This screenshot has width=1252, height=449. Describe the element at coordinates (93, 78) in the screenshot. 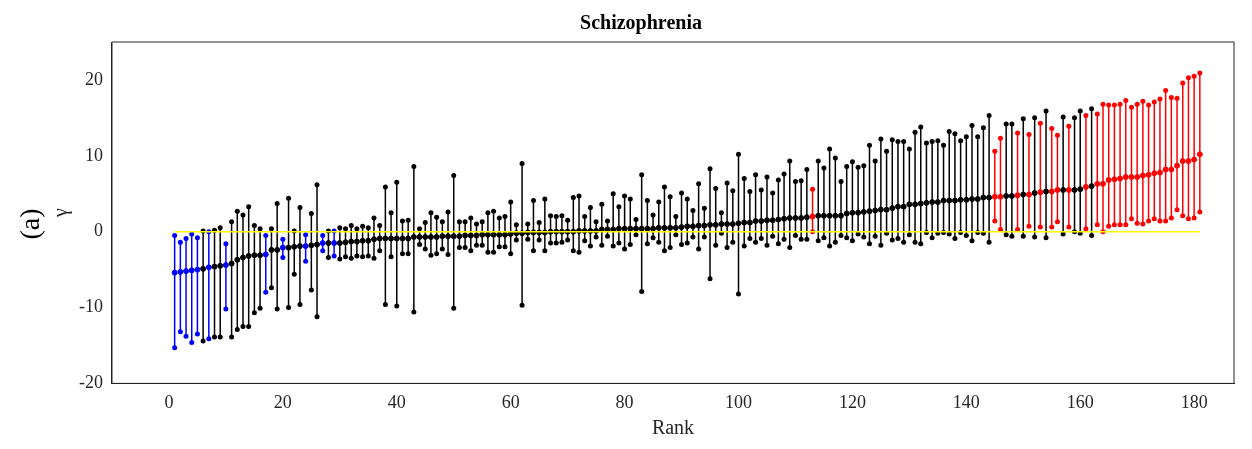

I see `y-tick-label: 20` at that location.